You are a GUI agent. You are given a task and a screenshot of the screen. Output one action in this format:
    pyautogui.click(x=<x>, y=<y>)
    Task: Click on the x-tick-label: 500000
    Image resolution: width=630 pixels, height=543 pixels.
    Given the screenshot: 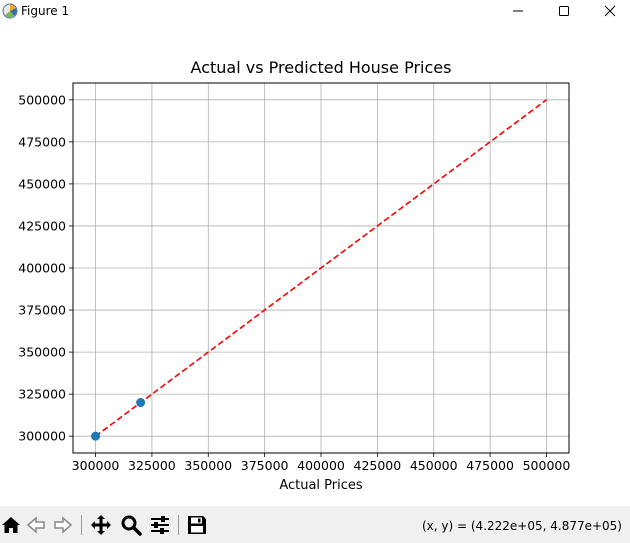 What is the action you would take?
    pyautogui.click(x=547, y=465)
    